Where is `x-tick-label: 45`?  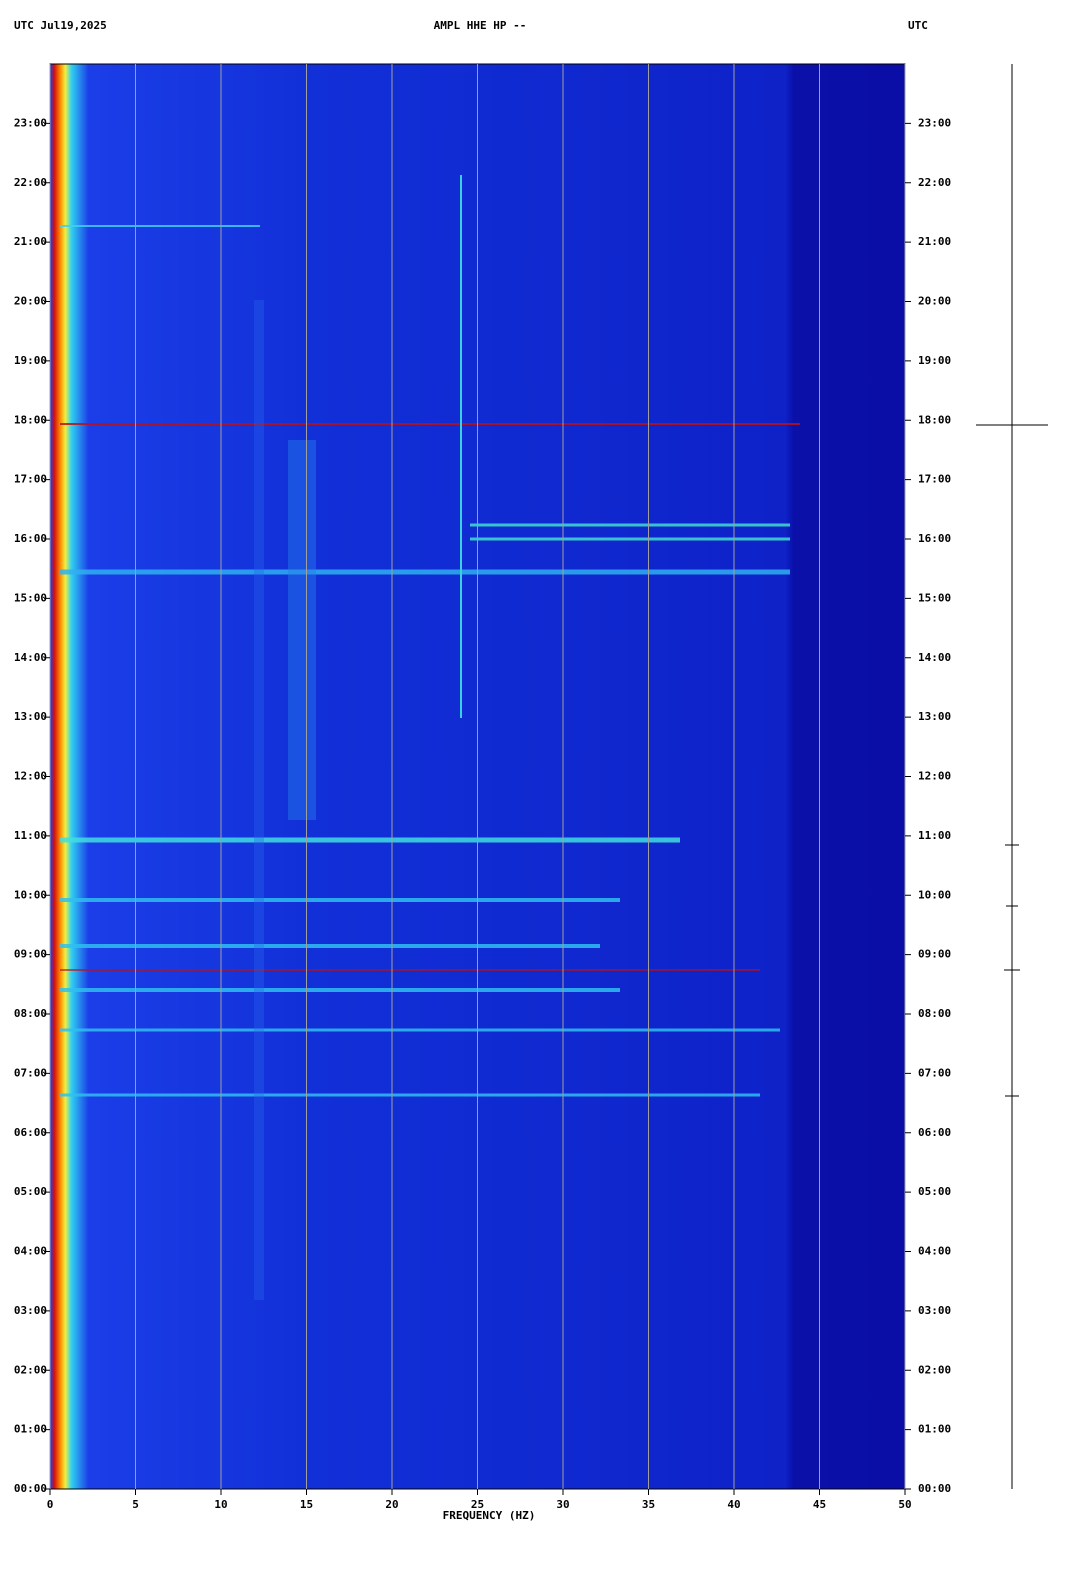
x-tick-label: 45 is located at coordinates (819, 1504).